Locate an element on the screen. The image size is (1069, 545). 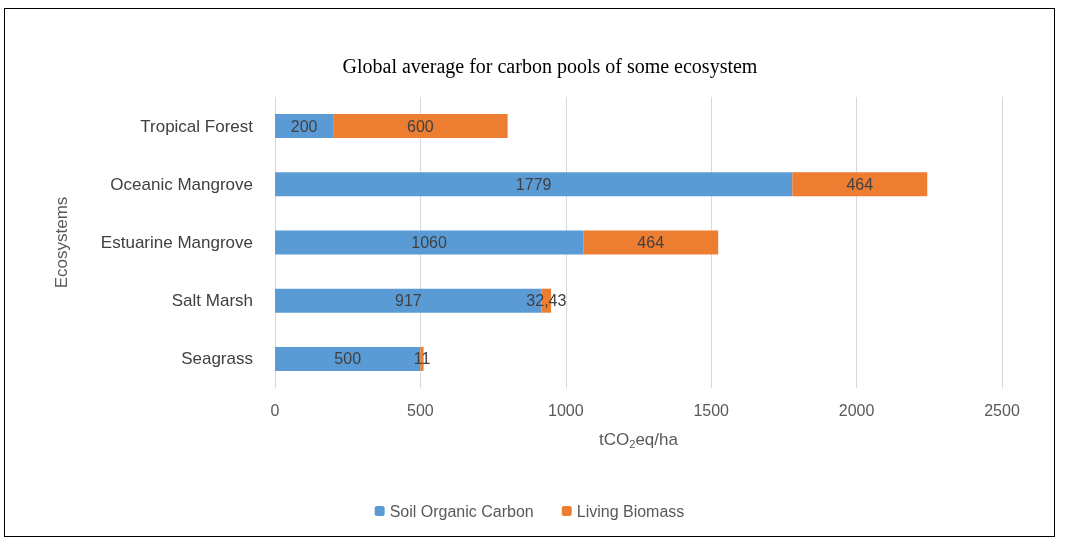
x-tick-label: 2000 is located at coordinates (856, 410).